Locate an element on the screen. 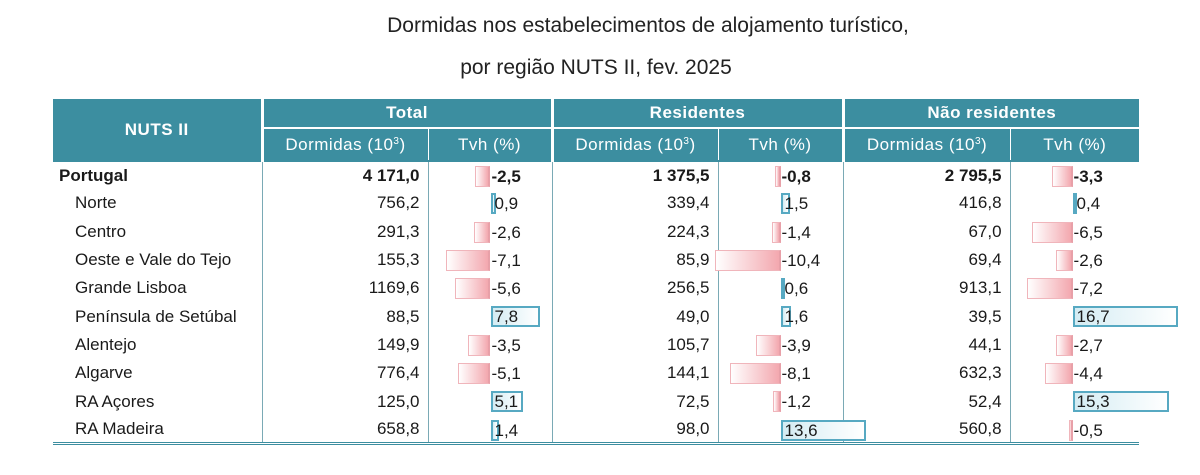 Image resolution: width=1200 pixels, height=475 pixels. region-name: Oeste e Vale do Tejo is located at coordinates (153, 260).